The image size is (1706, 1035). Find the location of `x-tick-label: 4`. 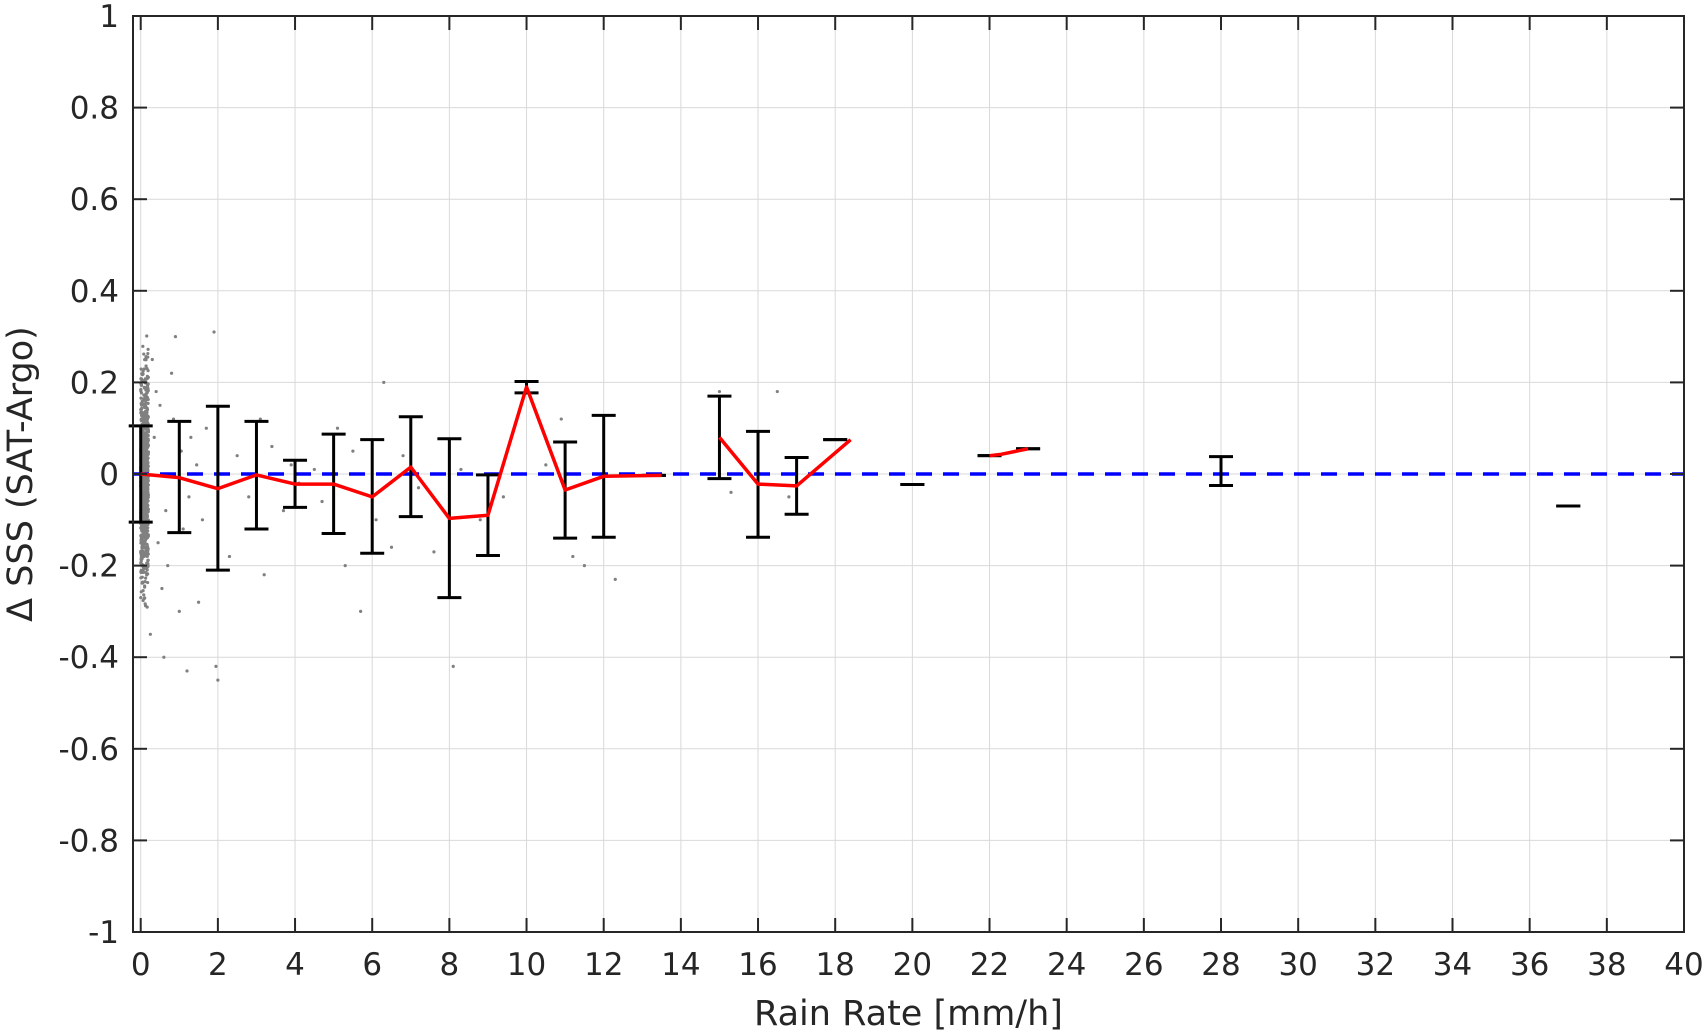

x-tick-label: 4 is located at coordinates (295, 965).